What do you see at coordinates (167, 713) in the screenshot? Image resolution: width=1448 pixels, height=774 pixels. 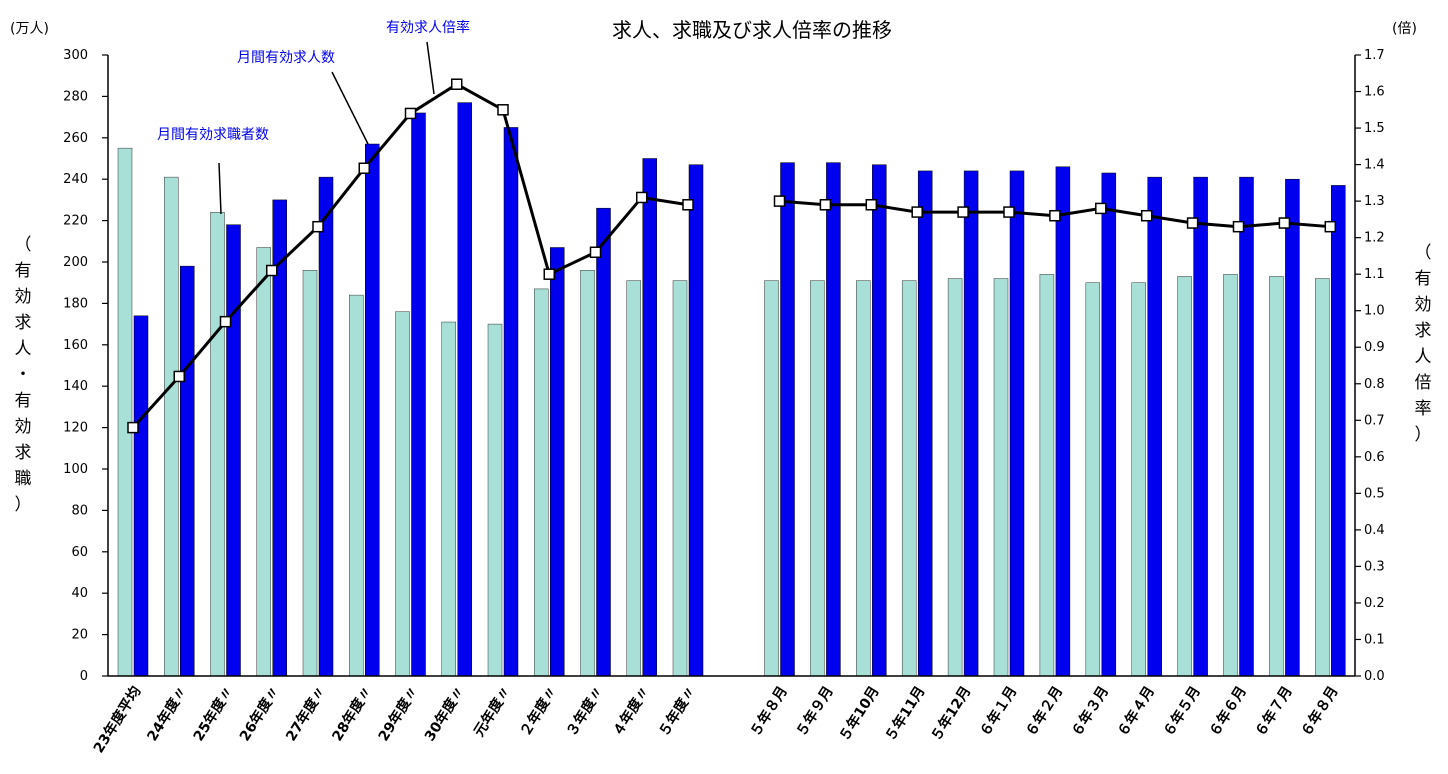 I see `category-label: 24年度〃` at bounding box center [167, 713].